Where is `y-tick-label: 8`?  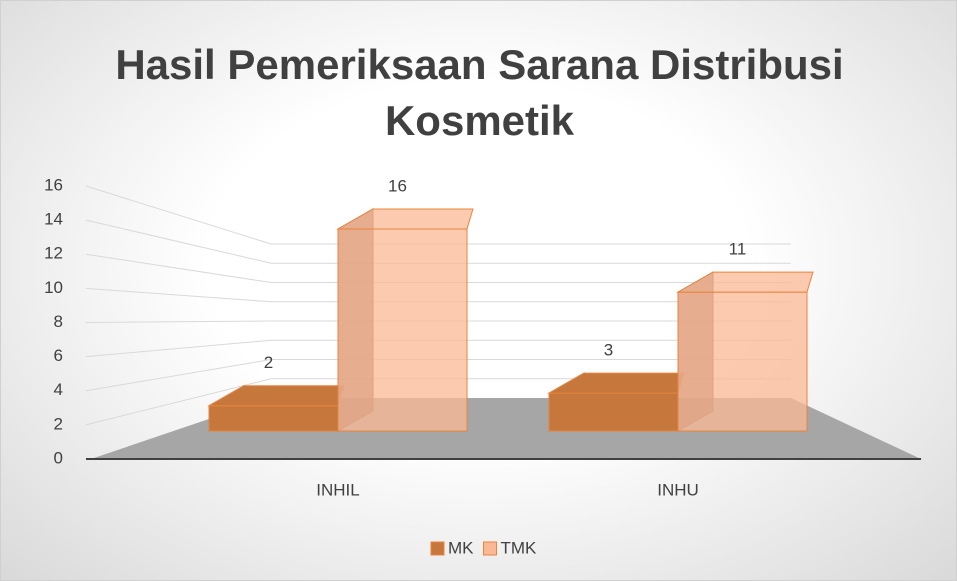 y-tick-label: 8 is located at coordinates (58, 321).